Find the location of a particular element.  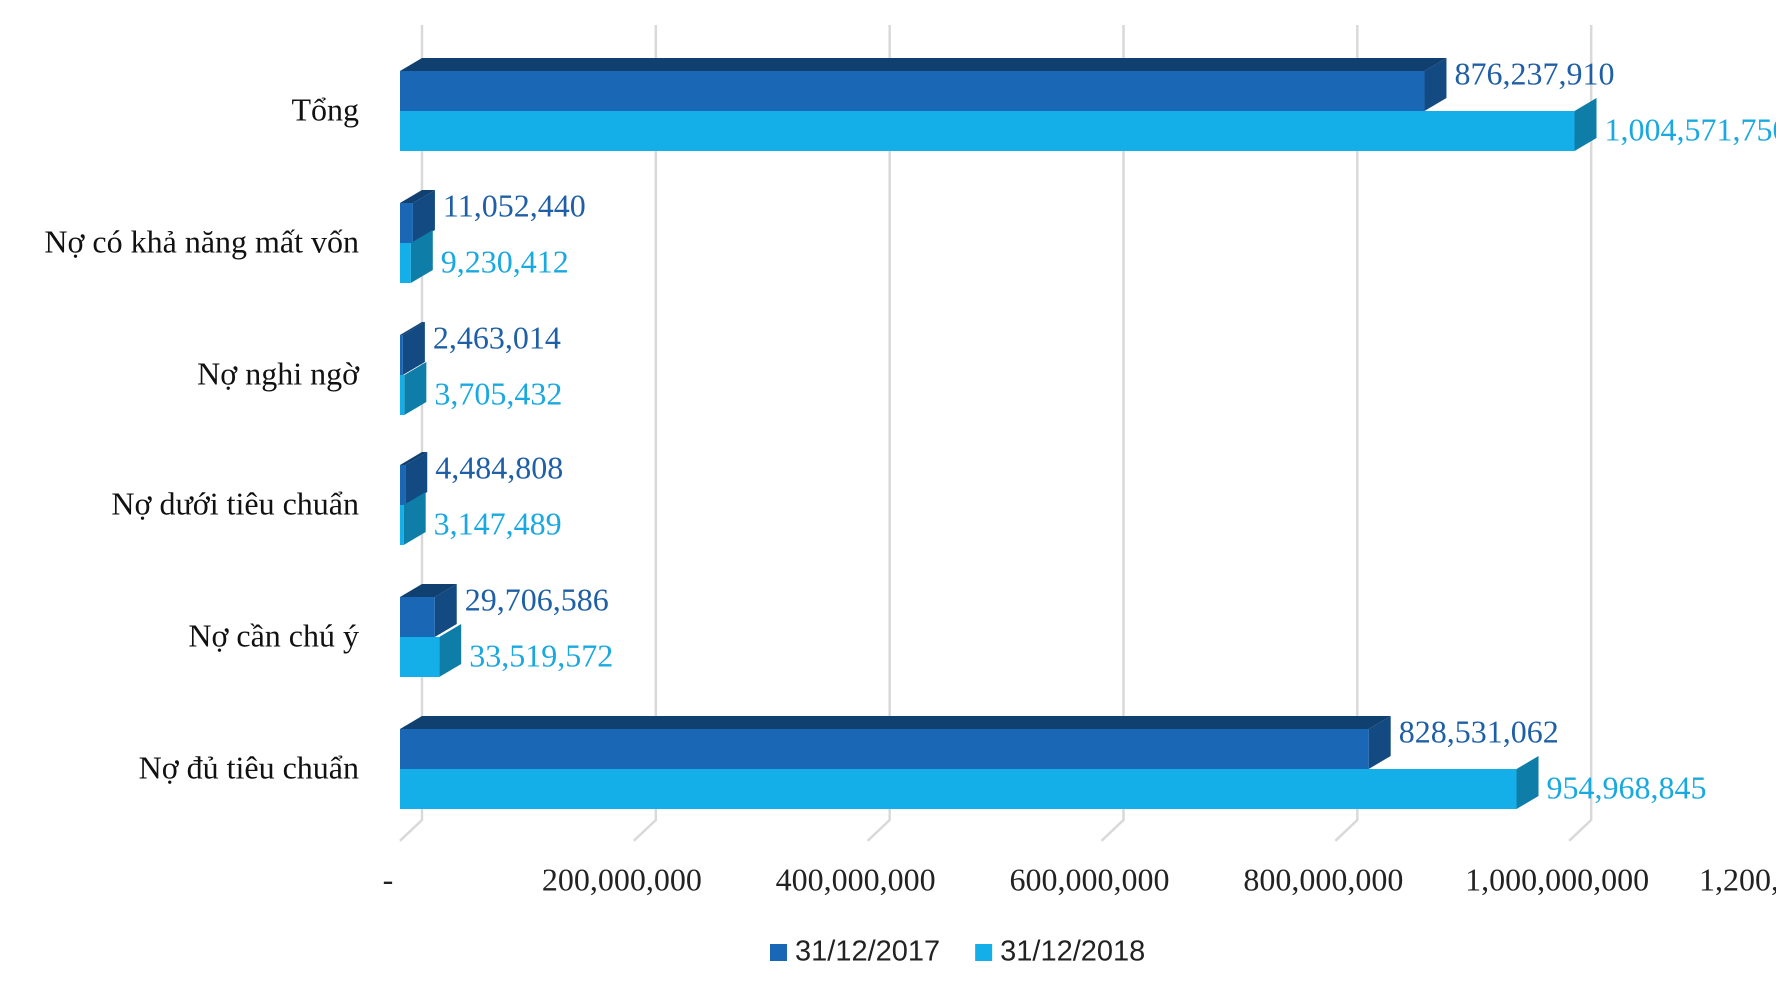

value-label: 876,237,910 is located at coordinates (1534, 73).